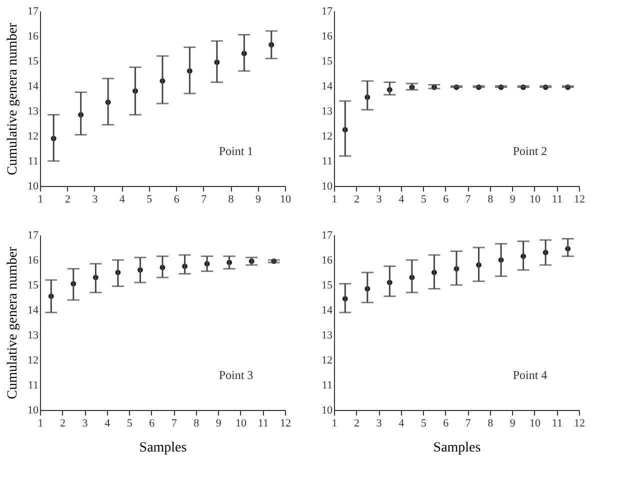 The width and height of the screenshot is (639, 502). I want to click on annotation: Point 2, so click(530, 151).